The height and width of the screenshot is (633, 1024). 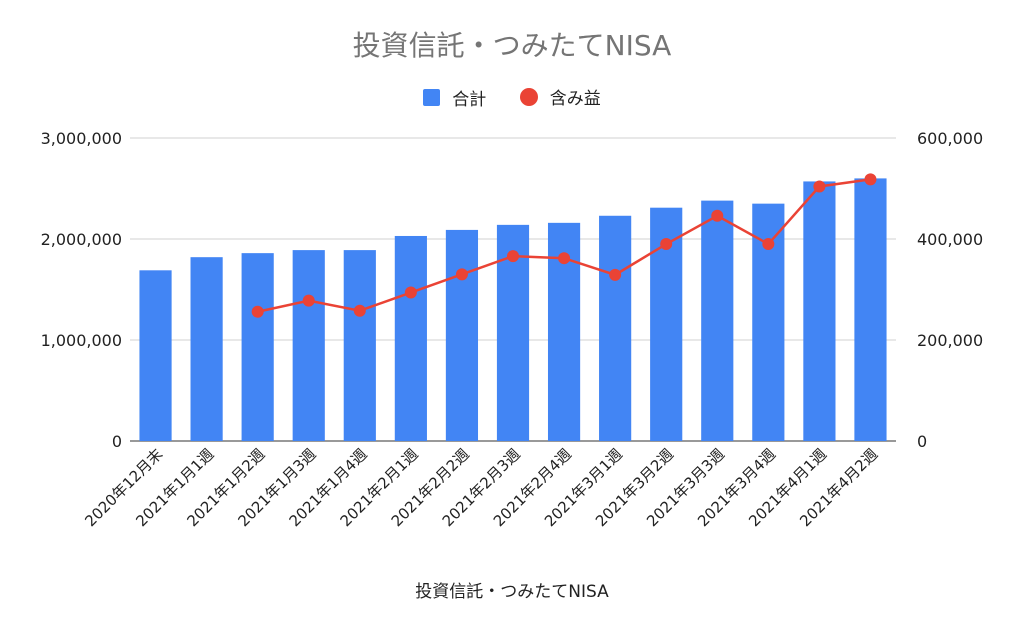 I want to click on x-axis-label: 投資信託・つみたてNISA, so click(x=512, y=592).